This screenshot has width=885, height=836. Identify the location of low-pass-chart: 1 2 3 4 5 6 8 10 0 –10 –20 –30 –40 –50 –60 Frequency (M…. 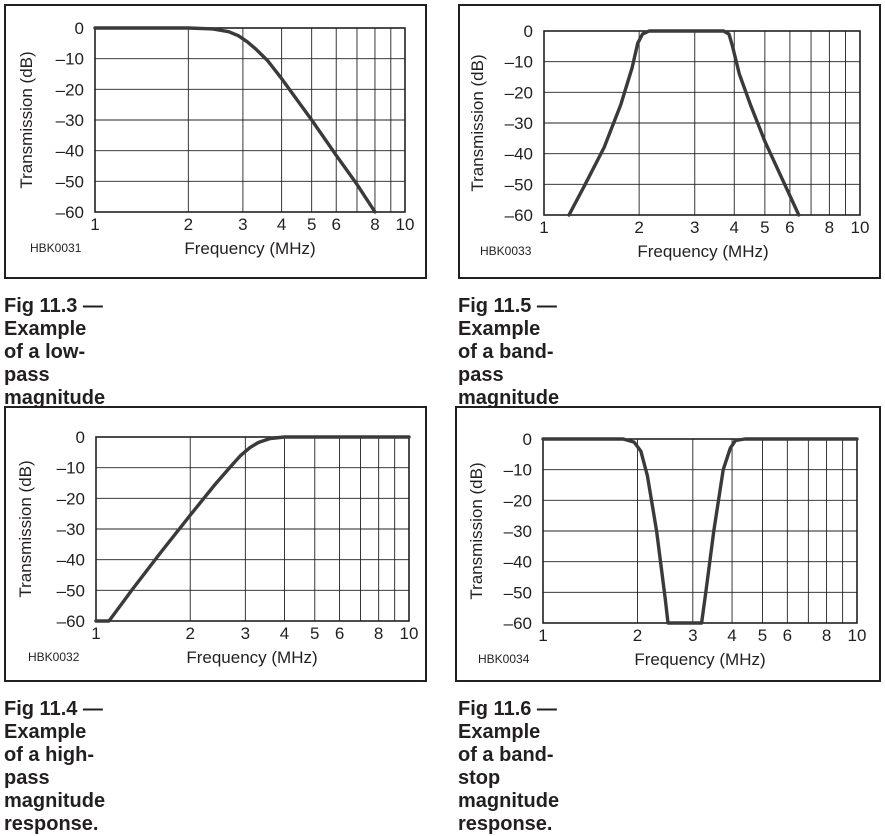
(216, 138).